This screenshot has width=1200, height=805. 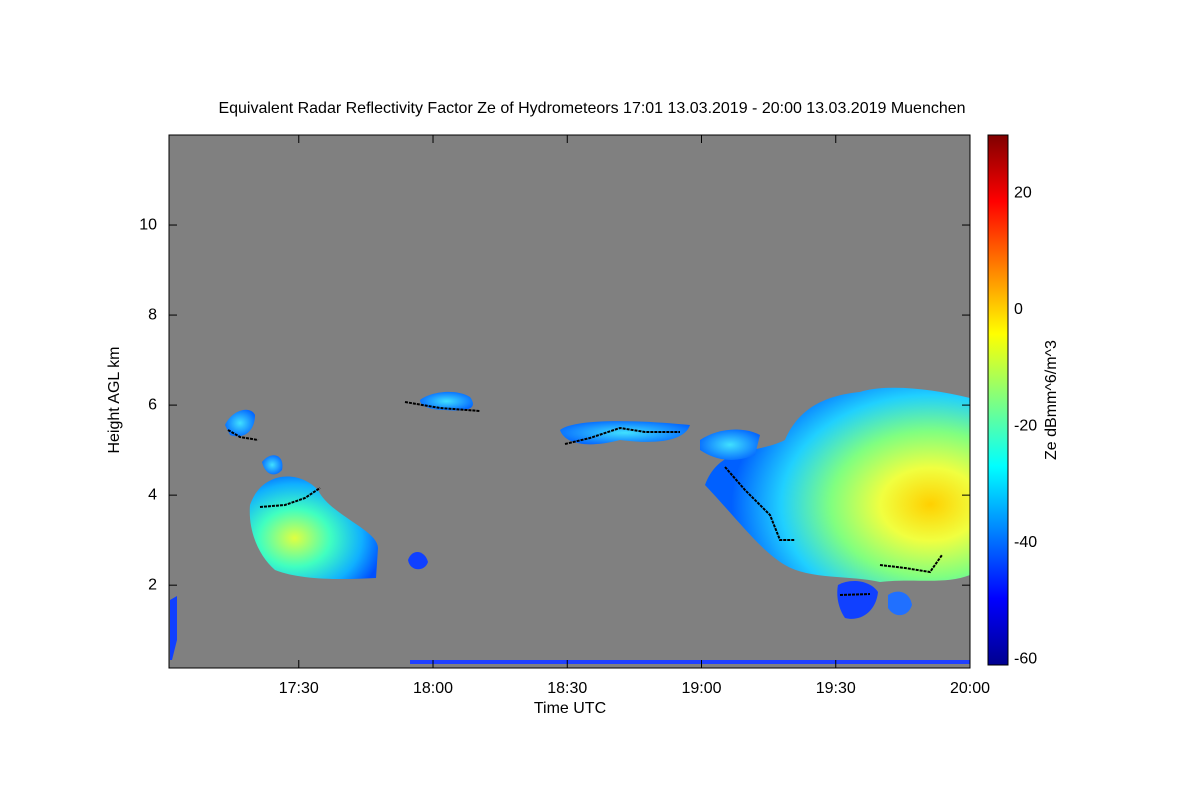 What do you see at coordinates (567, 688) in the screenshot?
I see `x-tick-label: 18:30` at bounding box center [567, 688].